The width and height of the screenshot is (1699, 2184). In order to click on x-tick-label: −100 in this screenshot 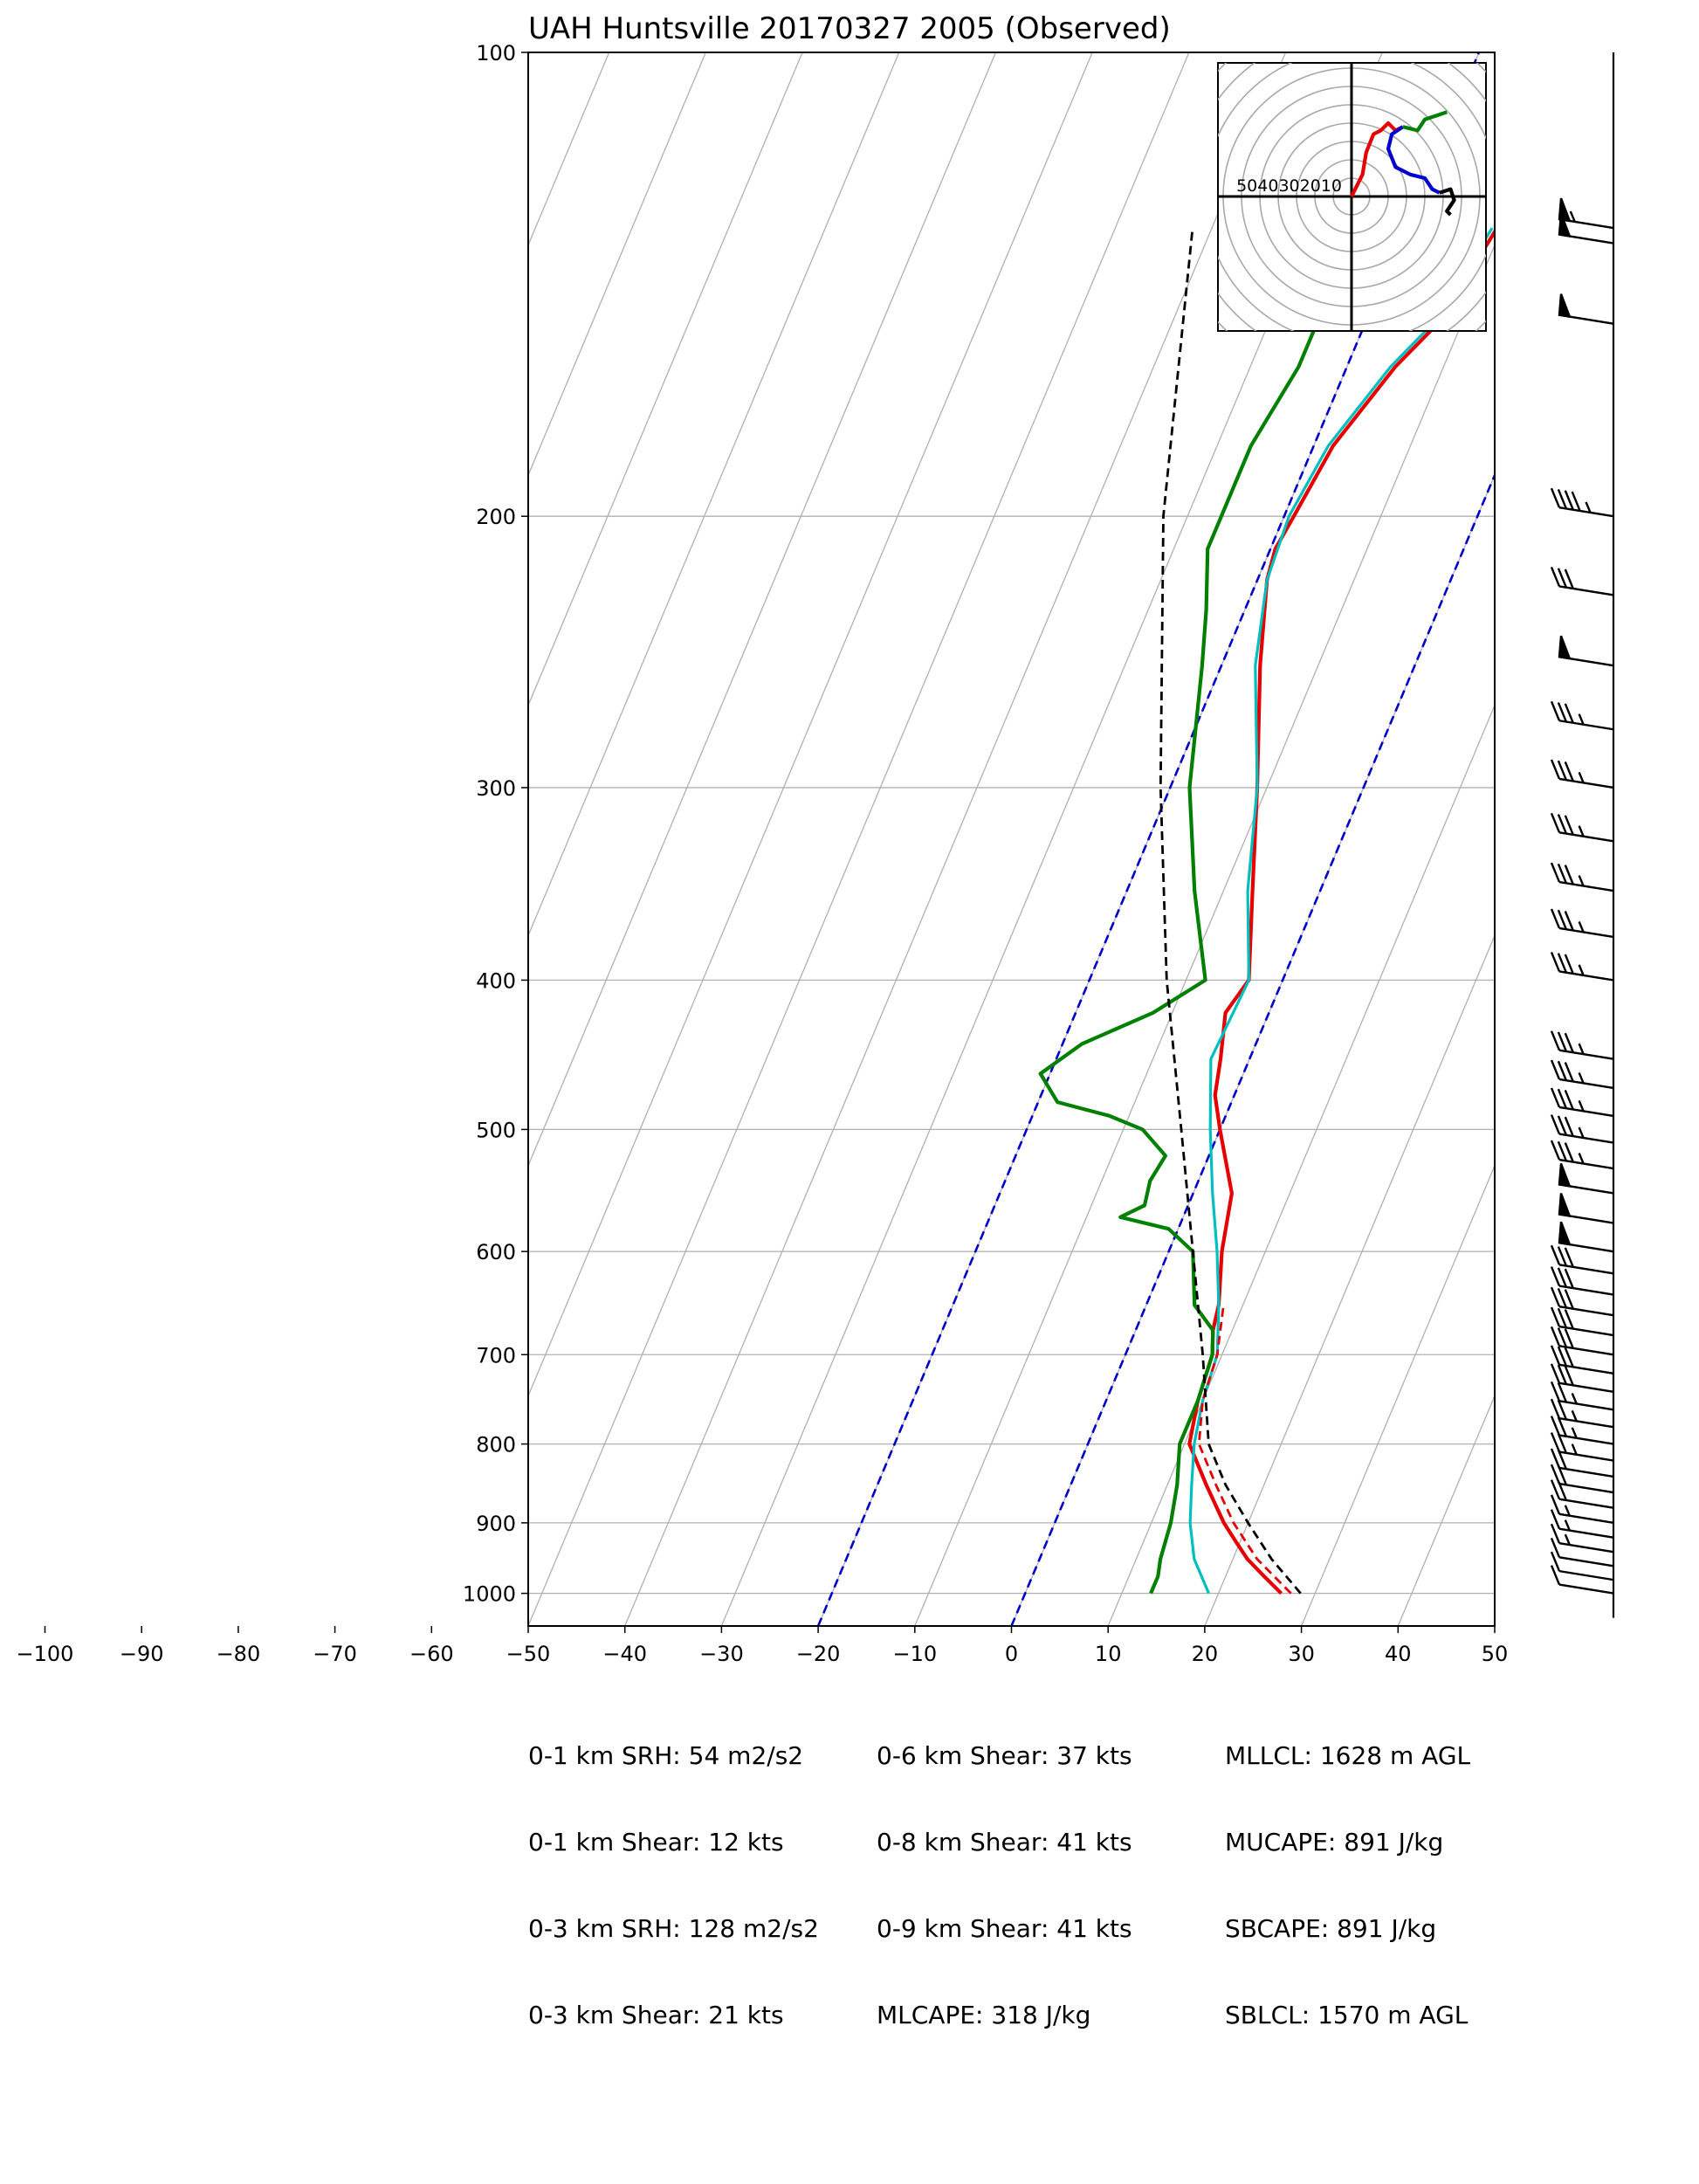, I will do `click(45, 1654)`.